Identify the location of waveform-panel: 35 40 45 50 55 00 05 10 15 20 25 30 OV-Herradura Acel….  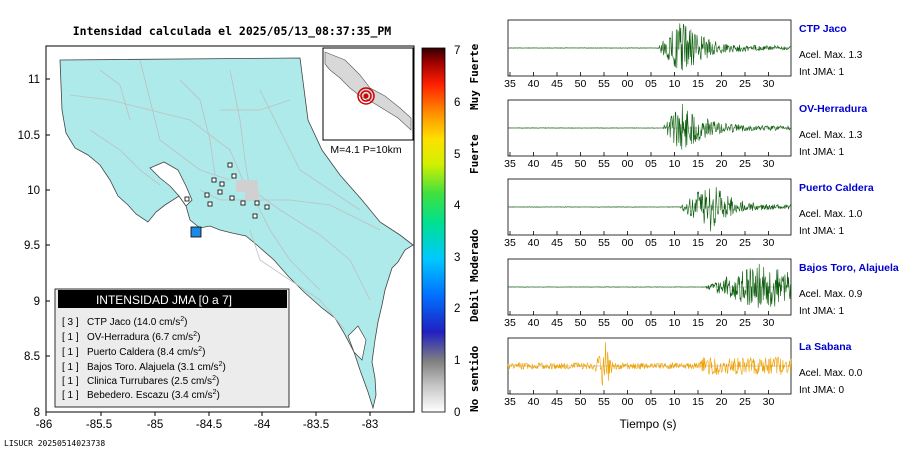
(685, 134).